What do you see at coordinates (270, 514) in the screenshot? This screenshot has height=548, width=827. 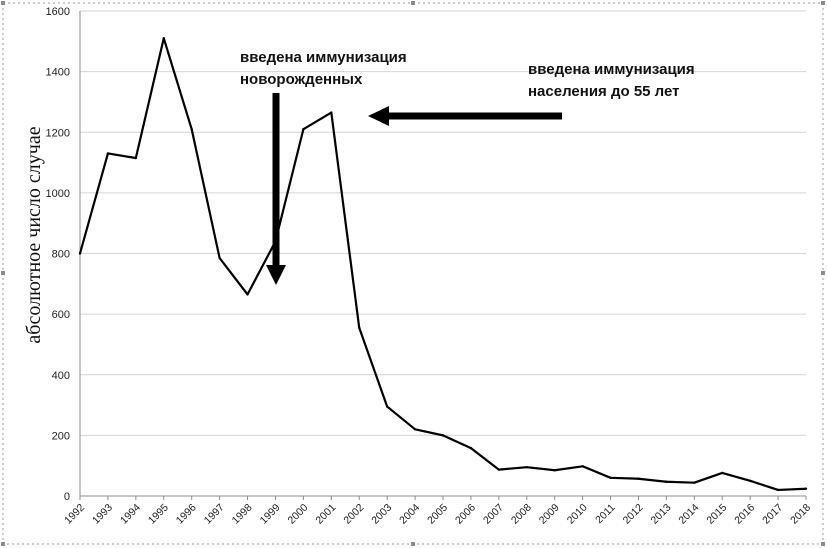 I see `x-tick-label: 1999` at bounding box center [270, 514].